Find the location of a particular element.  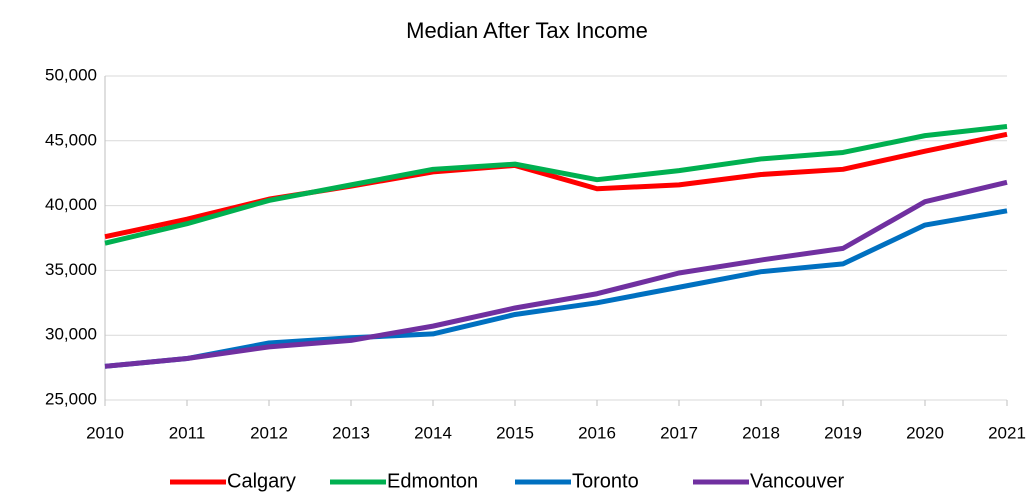

y-tick-label: 25,000 is located at coordinates (71, 398).